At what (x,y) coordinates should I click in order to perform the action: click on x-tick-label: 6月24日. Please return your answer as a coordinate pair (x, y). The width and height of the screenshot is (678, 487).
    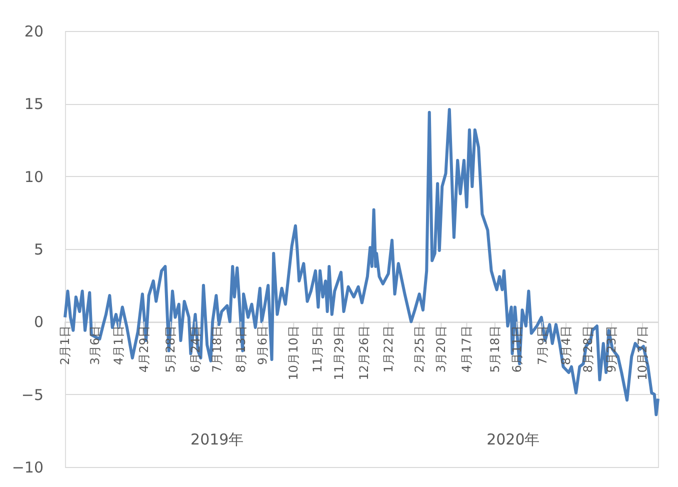
    Looking at the image, I should click on (195, 349).